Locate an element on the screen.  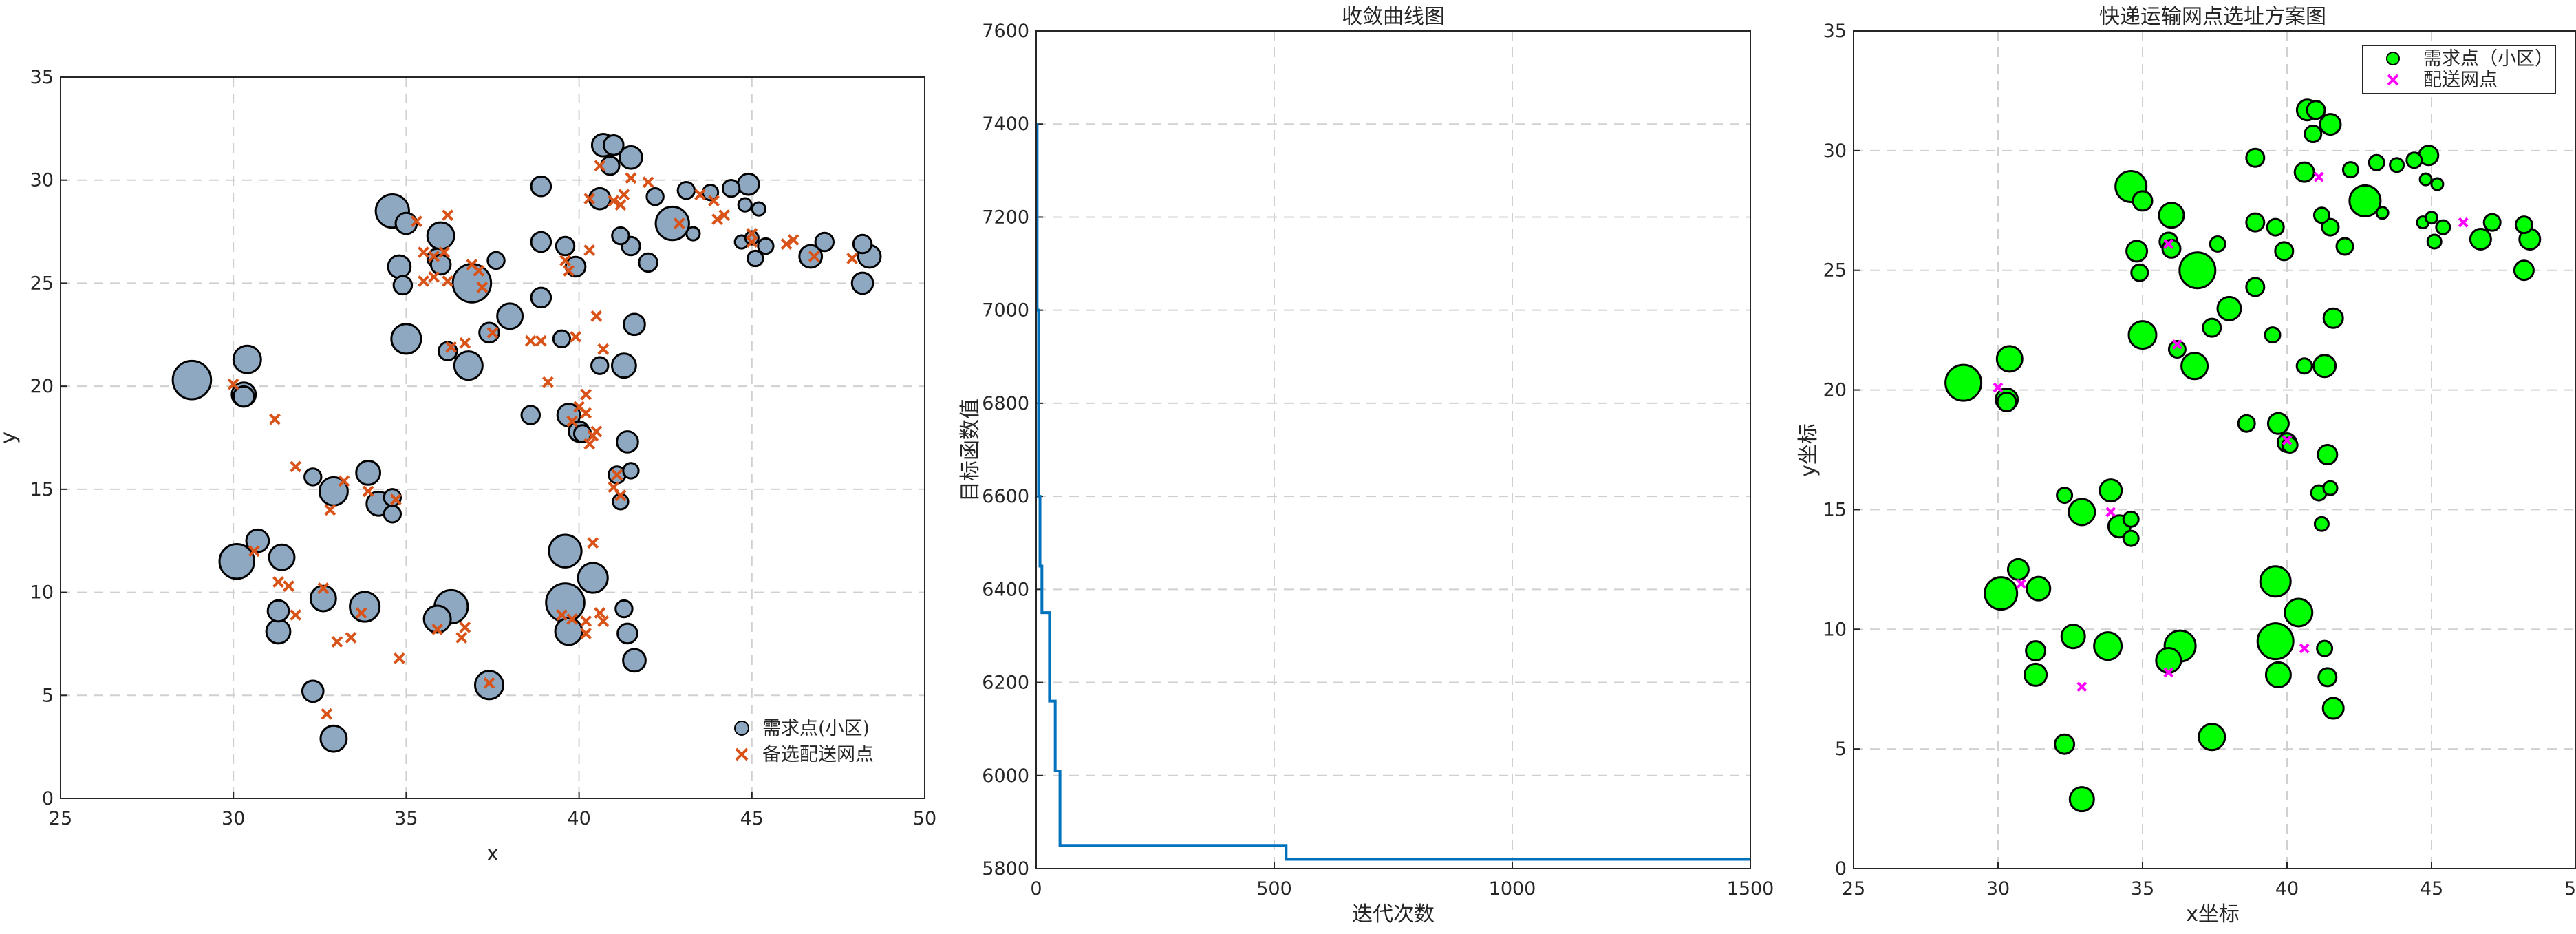
x-axis-label: 迭代次数 is located at coordinates (1393, 914).